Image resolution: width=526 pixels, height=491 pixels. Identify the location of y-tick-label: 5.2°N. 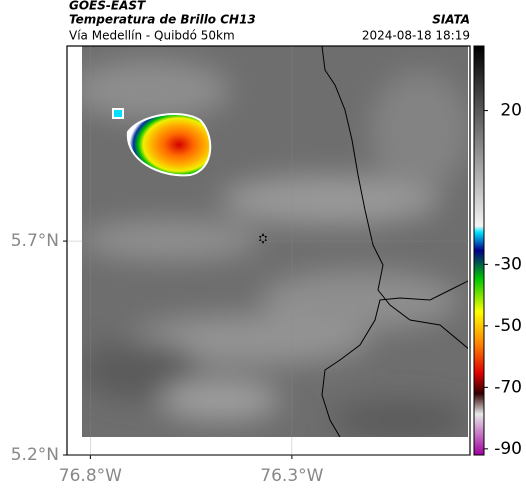
(35, 455).